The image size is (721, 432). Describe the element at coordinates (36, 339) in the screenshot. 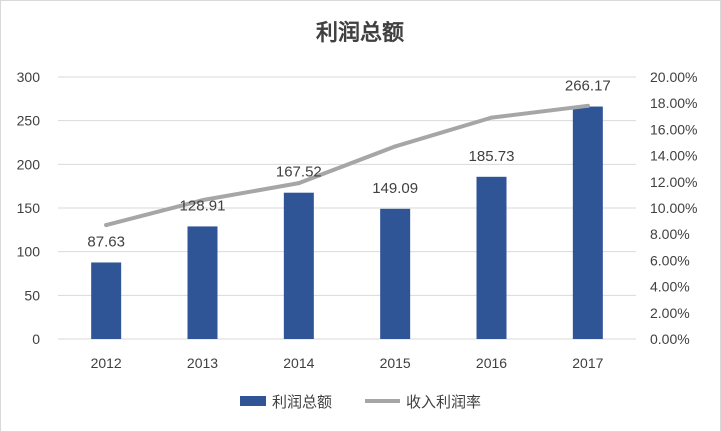

I see `left-tick-label: 0` at that location.